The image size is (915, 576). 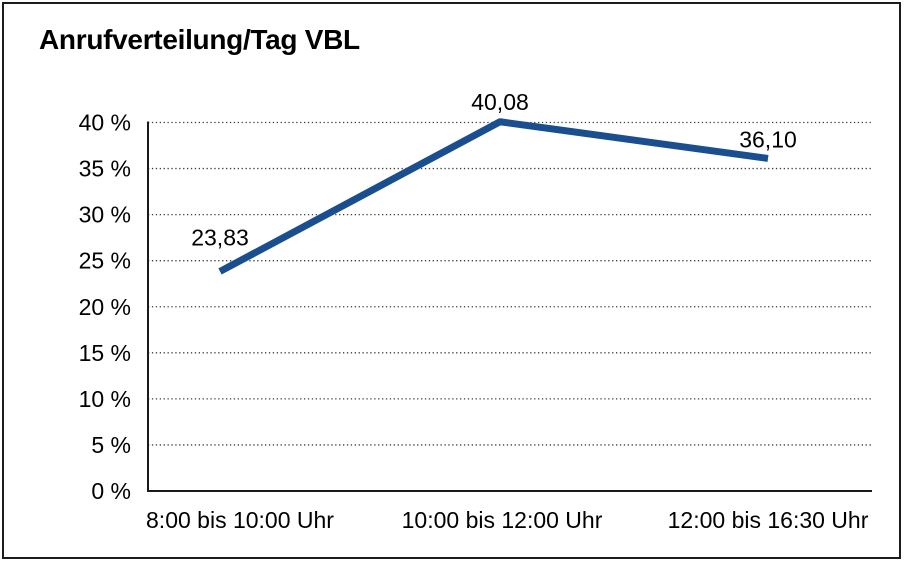 I want to click on y-axis-tick-label: 30 %, so click(x=105, y=215).